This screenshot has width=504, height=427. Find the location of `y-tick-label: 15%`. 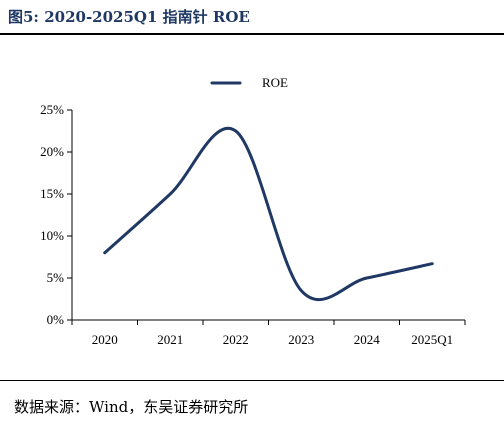

y-tick-label: 15% is located at coordinates (52, 193).